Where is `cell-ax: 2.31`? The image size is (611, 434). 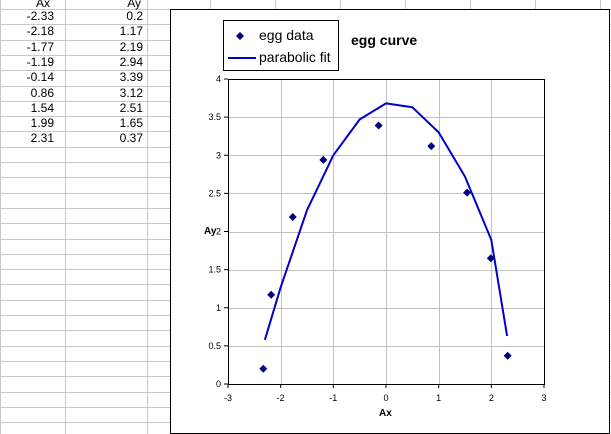 cell-ax: 2.31 is located at coordinates (42, 138).